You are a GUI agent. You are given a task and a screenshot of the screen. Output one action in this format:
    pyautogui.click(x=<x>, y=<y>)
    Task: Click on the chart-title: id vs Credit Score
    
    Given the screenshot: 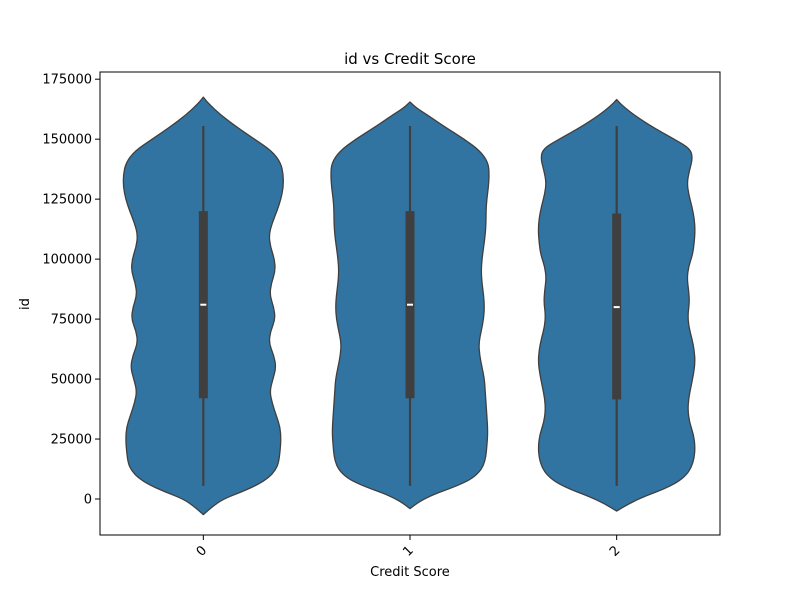 What is the action you would take?
    pyautogui.click(x=410, y=59)
    